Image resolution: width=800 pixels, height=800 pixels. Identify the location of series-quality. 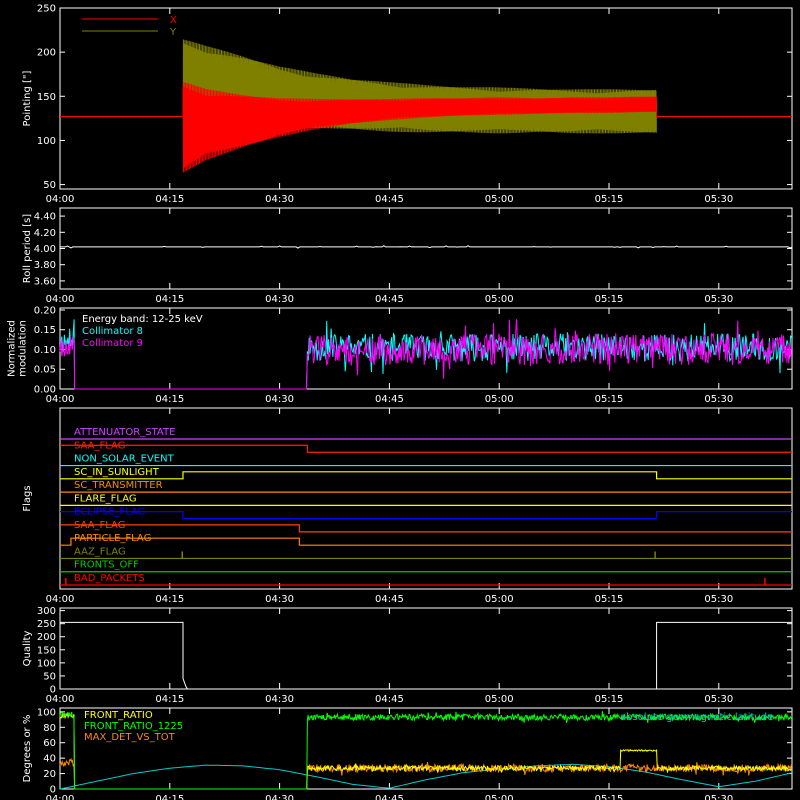
(426, 655).